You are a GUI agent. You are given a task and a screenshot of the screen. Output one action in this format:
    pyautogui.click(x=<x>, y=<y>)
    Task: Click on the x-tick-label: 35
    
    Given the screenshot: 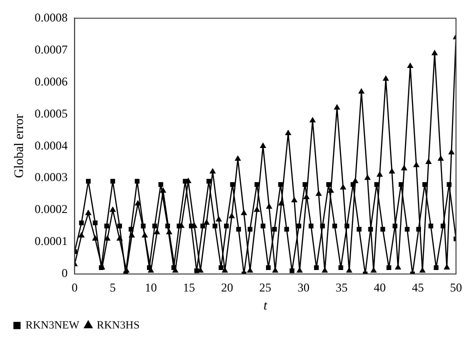 What is the action you would take?
    pyautogui.click(x=342, y=287)
    